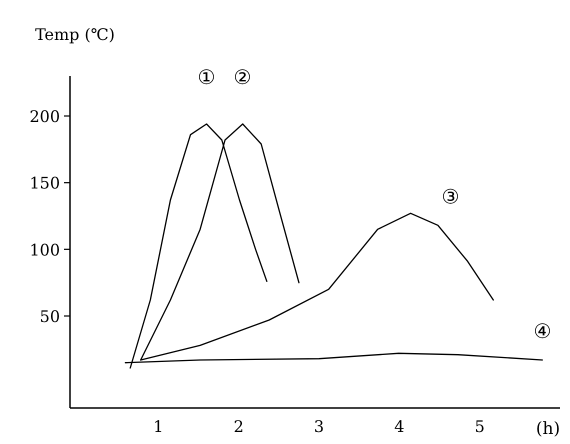 This screenshot has height=444, width=570. What do you see at coordinates (399, 426) in the screenshot?
I see `x-tick-label: 4` at bounding box center [399, 426].